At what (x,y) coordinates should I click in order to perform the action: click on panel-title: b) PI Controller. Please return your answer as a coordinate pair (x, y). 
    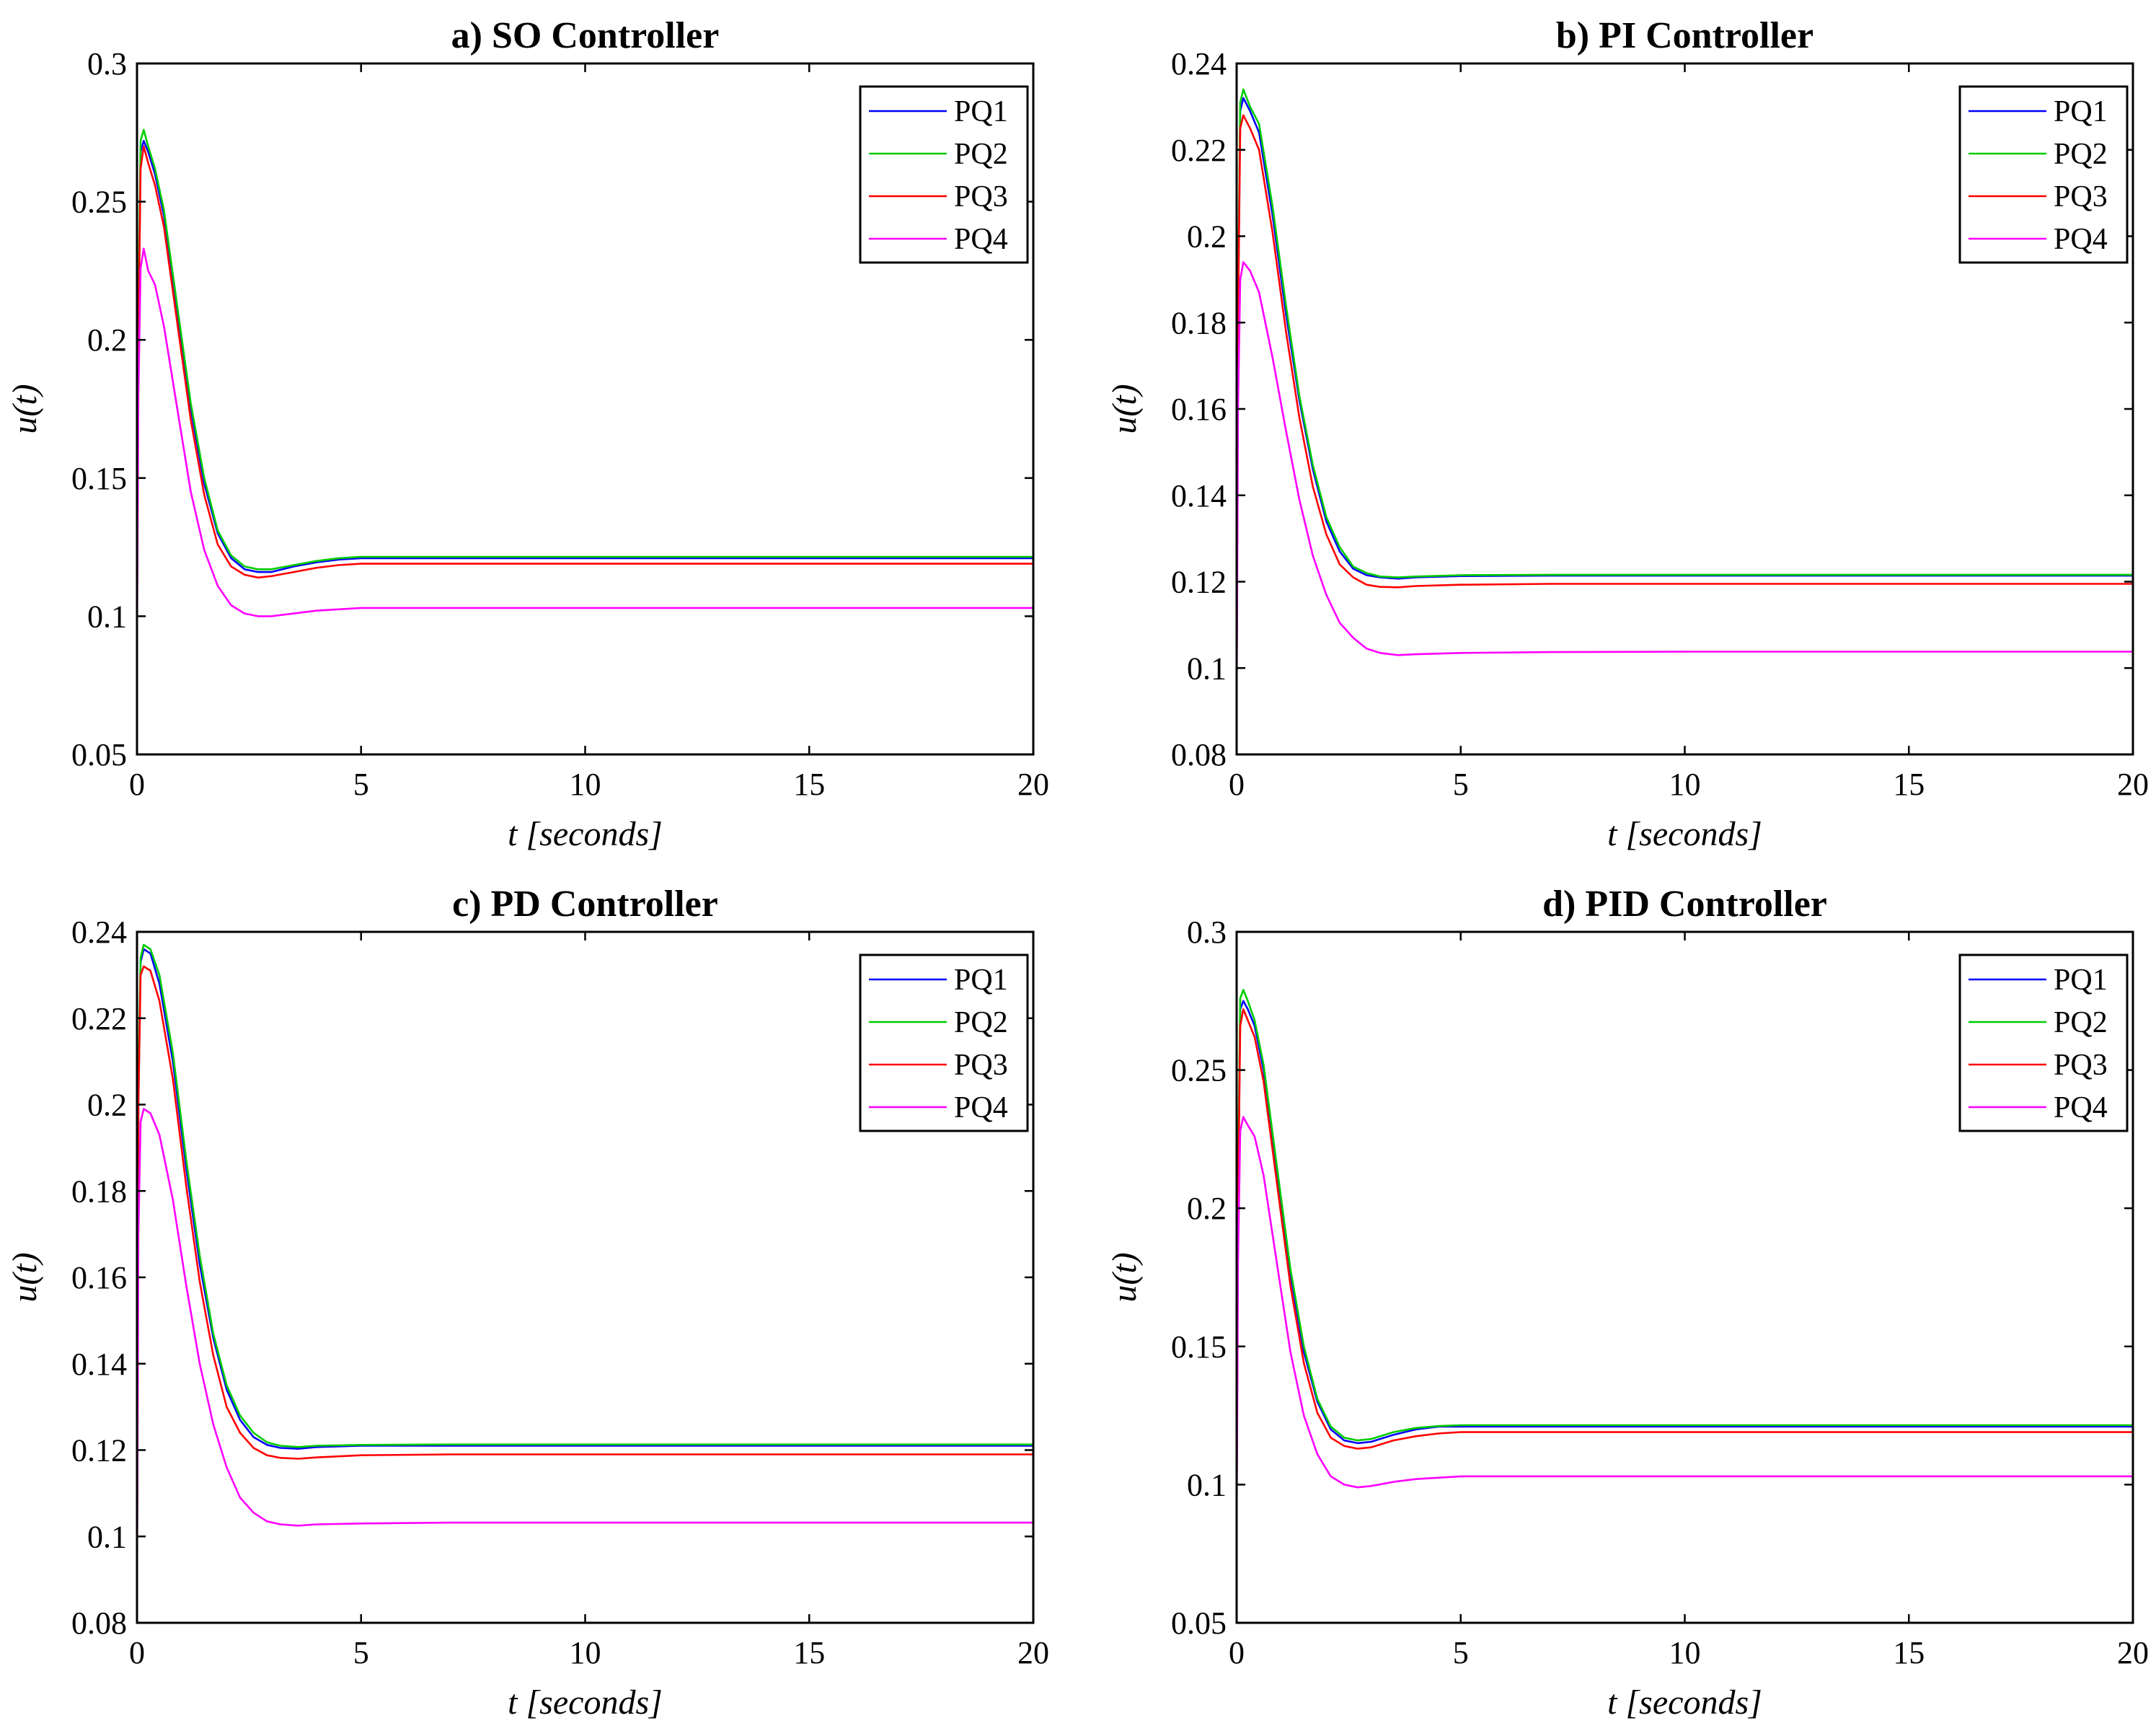
    Looking at the image, I should click on (1684, 35).